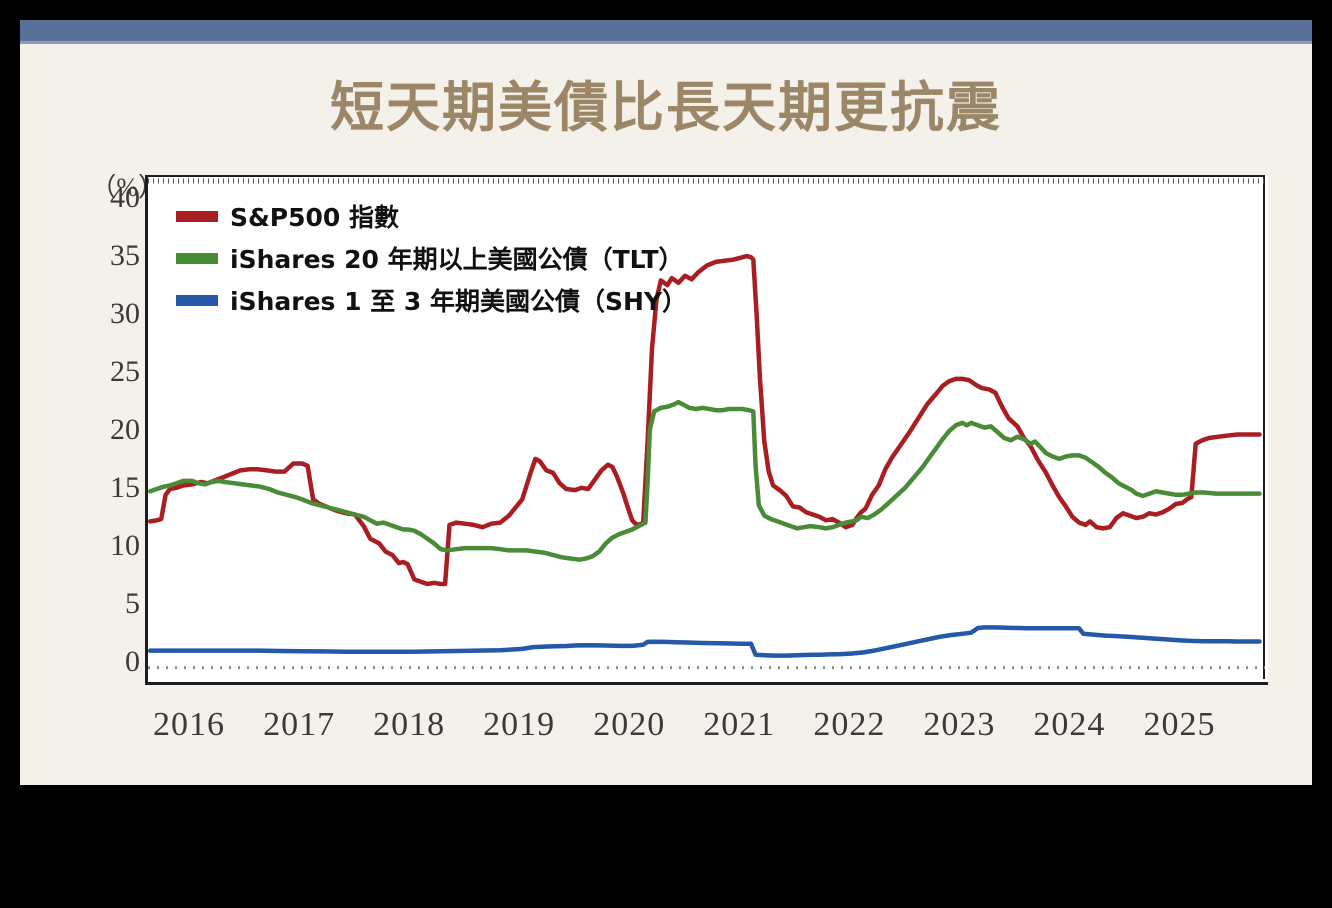 This screenshot has width=1332, height=908. I want to click on x-axis-tick: 2017, so click(299, 724).